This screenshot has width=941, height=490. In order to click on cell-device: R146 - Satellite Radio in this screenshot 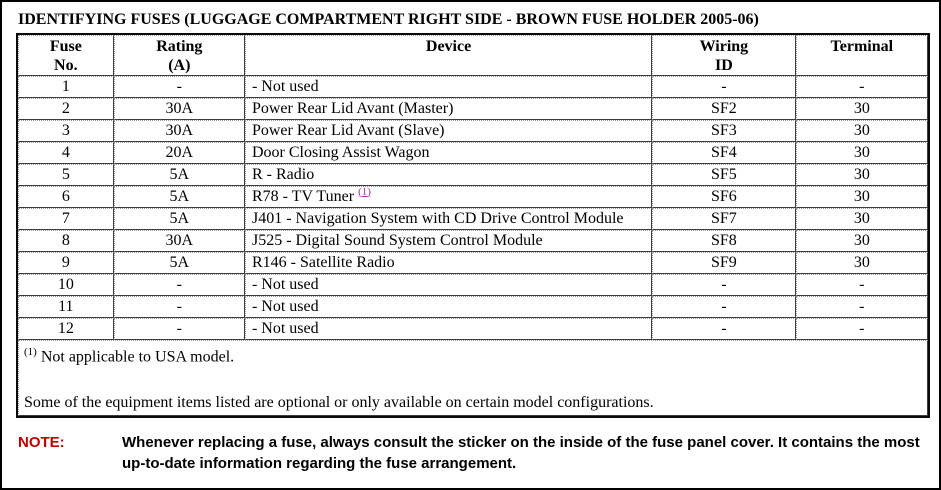, I will do `click(448, 263)`.